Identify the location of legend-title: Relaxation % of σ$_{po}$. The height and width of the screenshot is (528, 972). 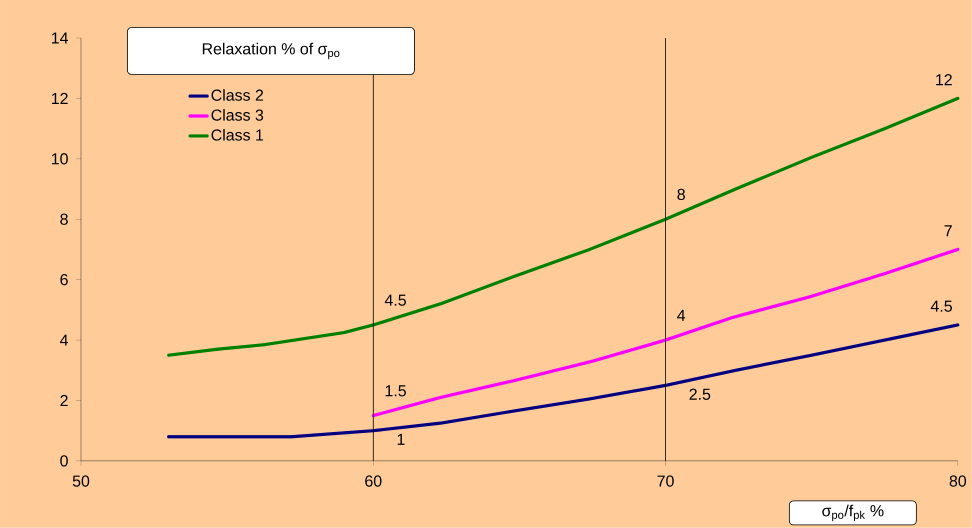
(271, 51).